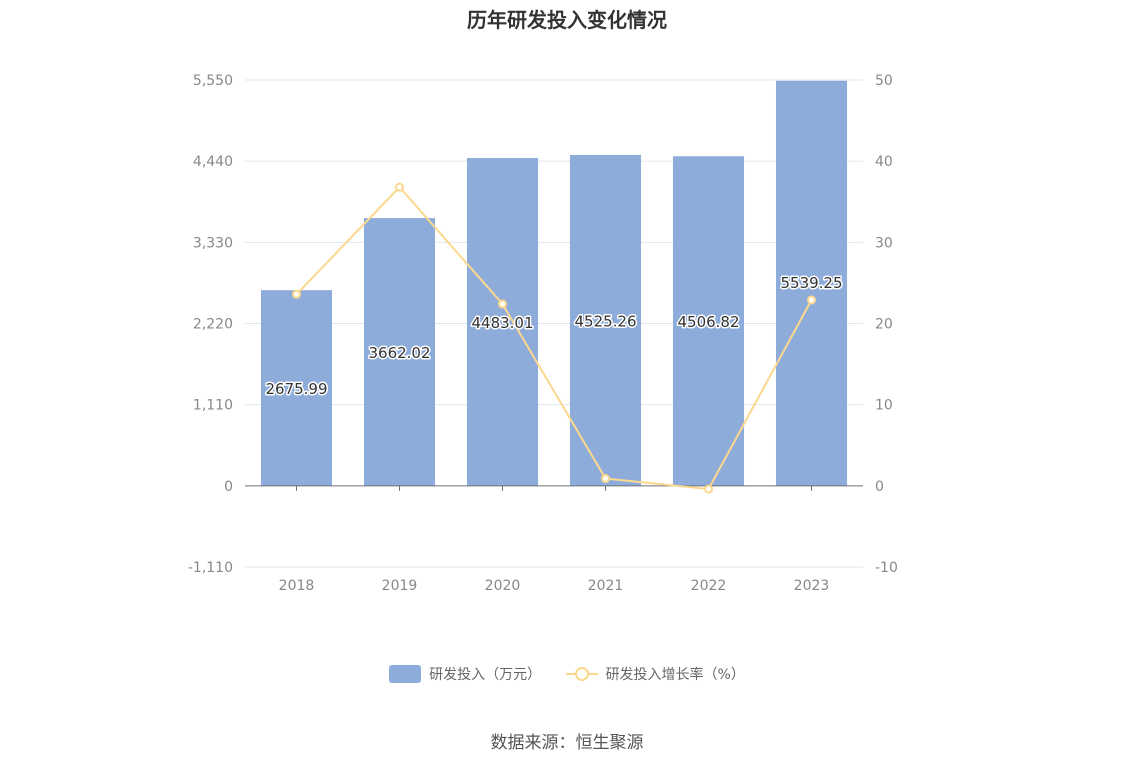 Image resolution: width=1134 pixels, height=766 pixels. What do you see at coordinates (709, 586) in the screenshot?
I see `x-tick-label: 2022` at bounding box center [709, 586].